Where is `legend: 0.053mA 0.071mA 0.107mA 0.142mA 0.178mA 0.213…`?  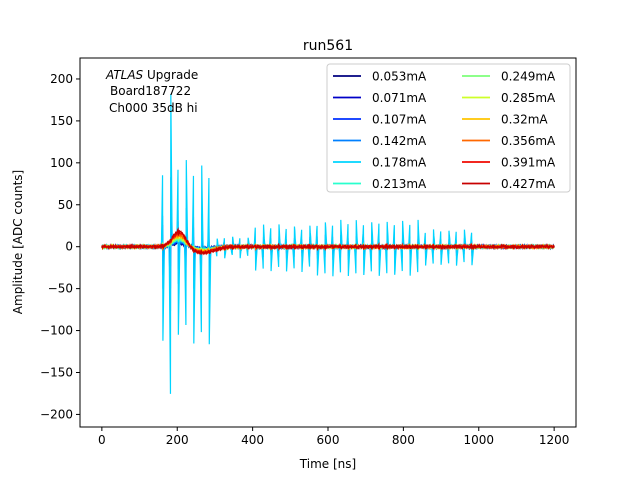 legend: 0.053mA 0.071mA 0.107mA 0.142mA 0.178mA 0.213… is located at coordinates (448, 128).